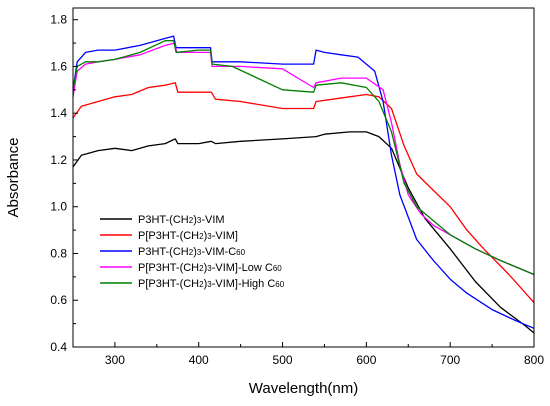 This screenshot has height=406, width=550. What do you see at coordinates (58, 253) in the screenshot?
I see `y-tick-label: 0.8` at bounding box center [58, 253].